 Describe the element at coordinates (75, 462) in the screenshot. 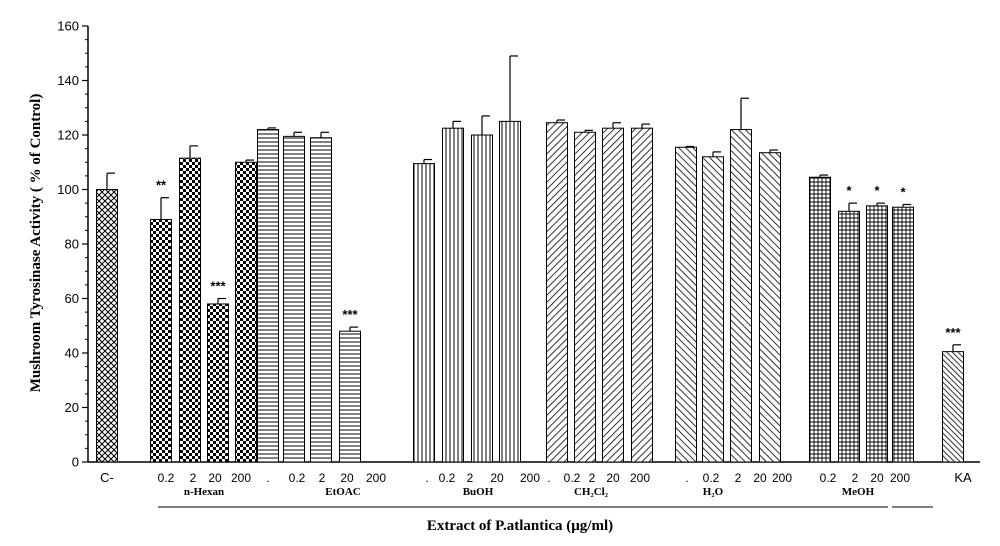

I see `y-tick-label: 0` at that location.